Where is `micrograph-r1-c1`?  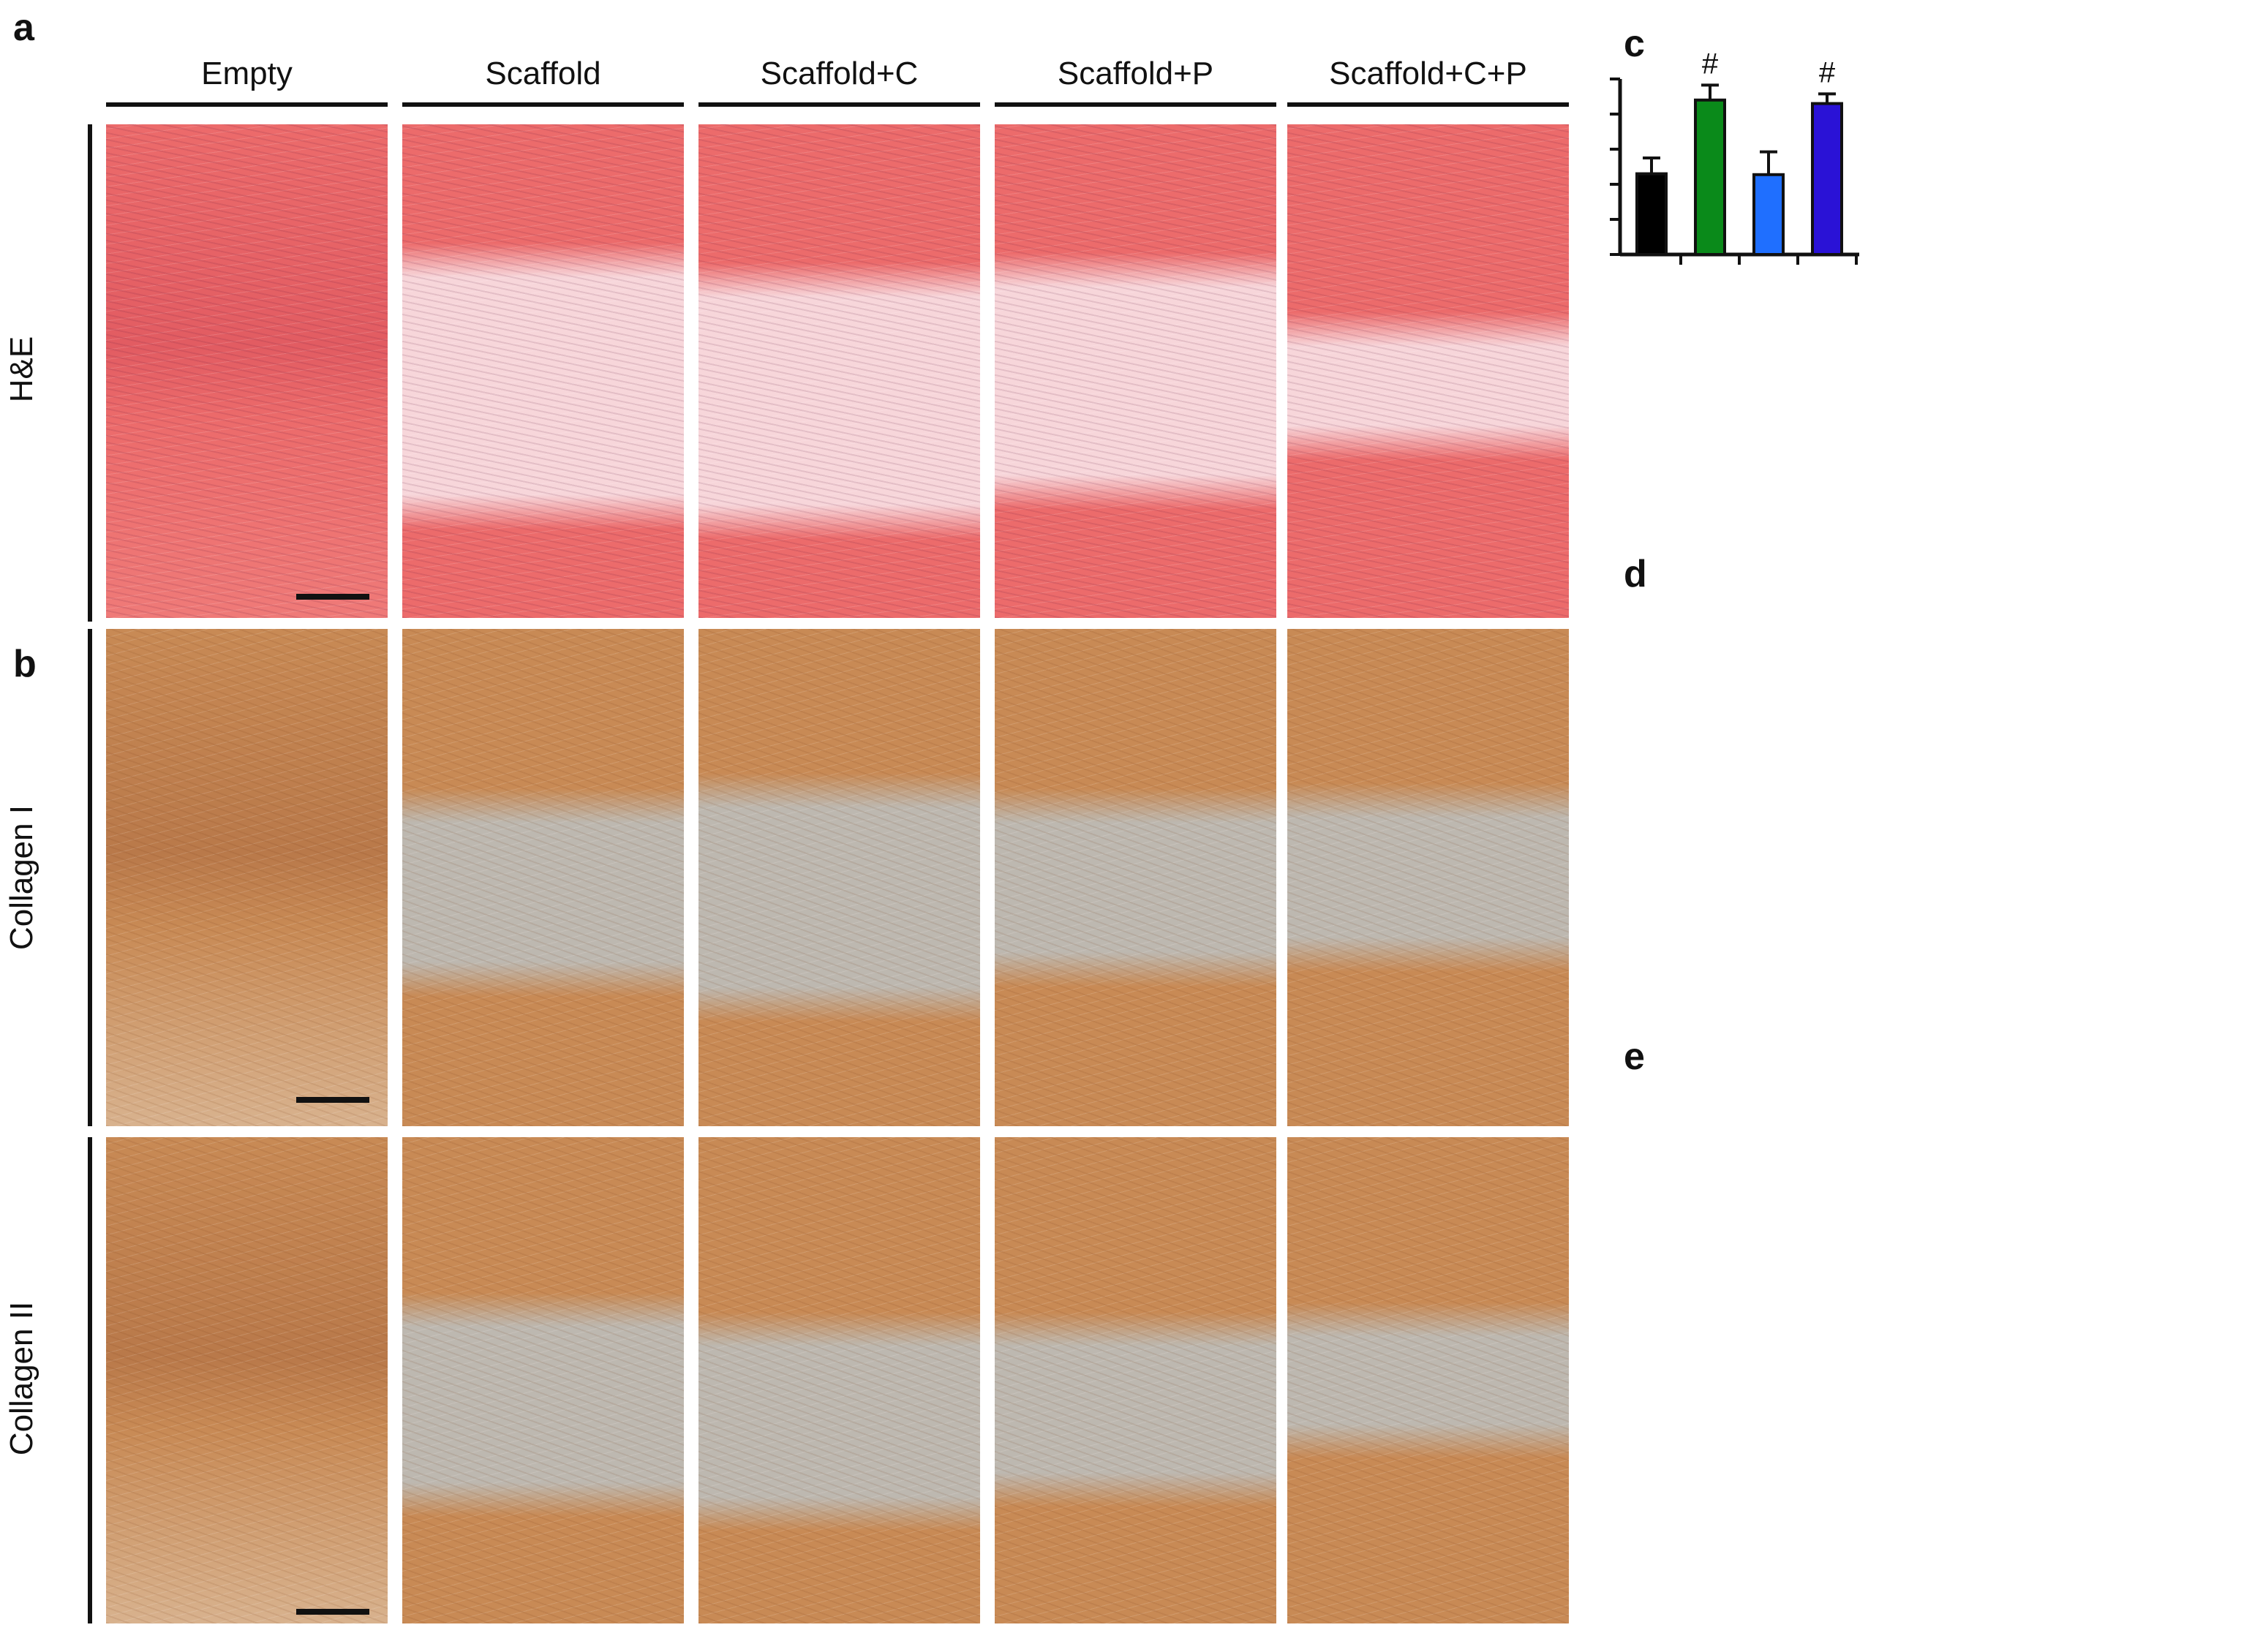
micrograph-r1-c1 is located at coordinates (247, 371).